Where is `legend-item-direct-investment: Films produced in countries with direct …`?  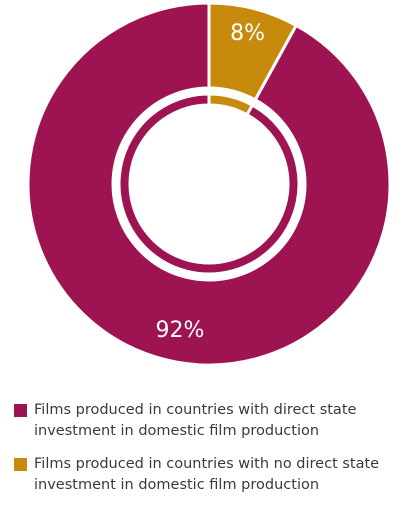
legend-item-direct-investment: Films produced in countries with direct … is located at coordinates (210, 421).